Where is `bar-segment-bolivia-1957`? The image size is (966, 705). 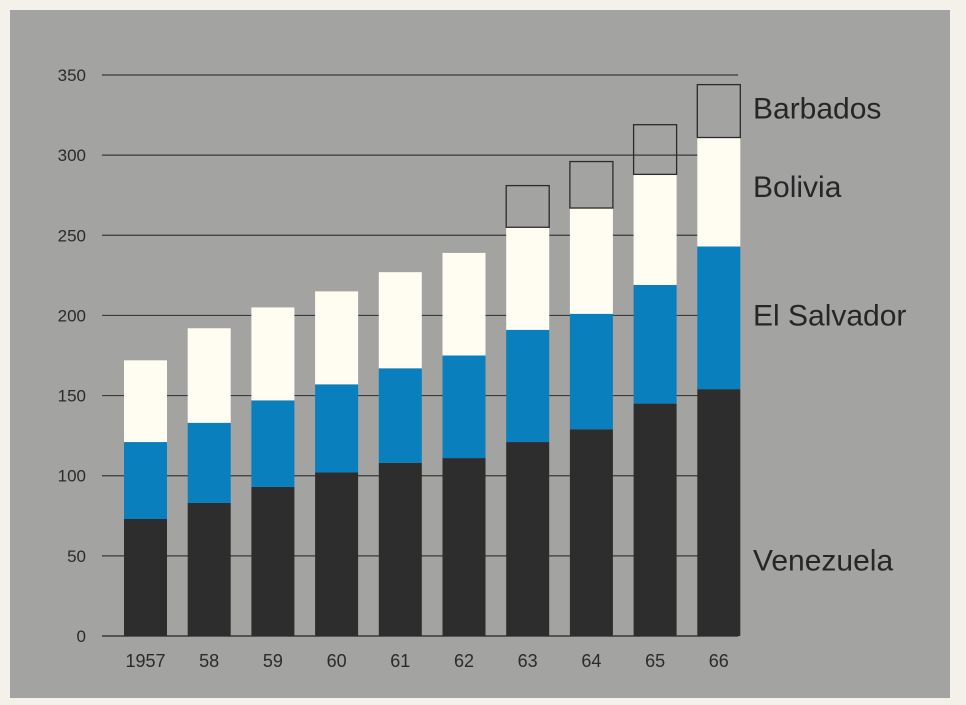
bar-segment-bolivia-1957 is located at coordinates (145, 401).